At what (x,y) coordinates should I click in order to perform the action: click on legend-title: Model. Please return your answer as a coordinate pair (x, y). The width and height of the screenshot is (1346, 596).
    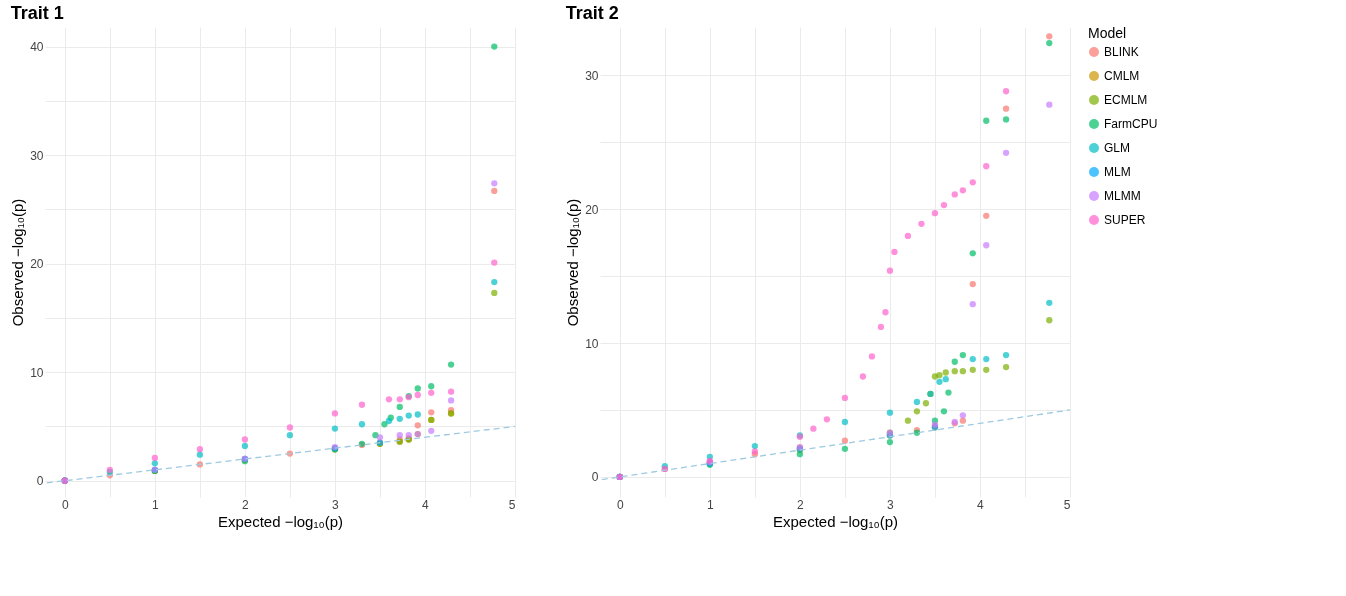
    Looking at the image, I should click on (1107, 33).